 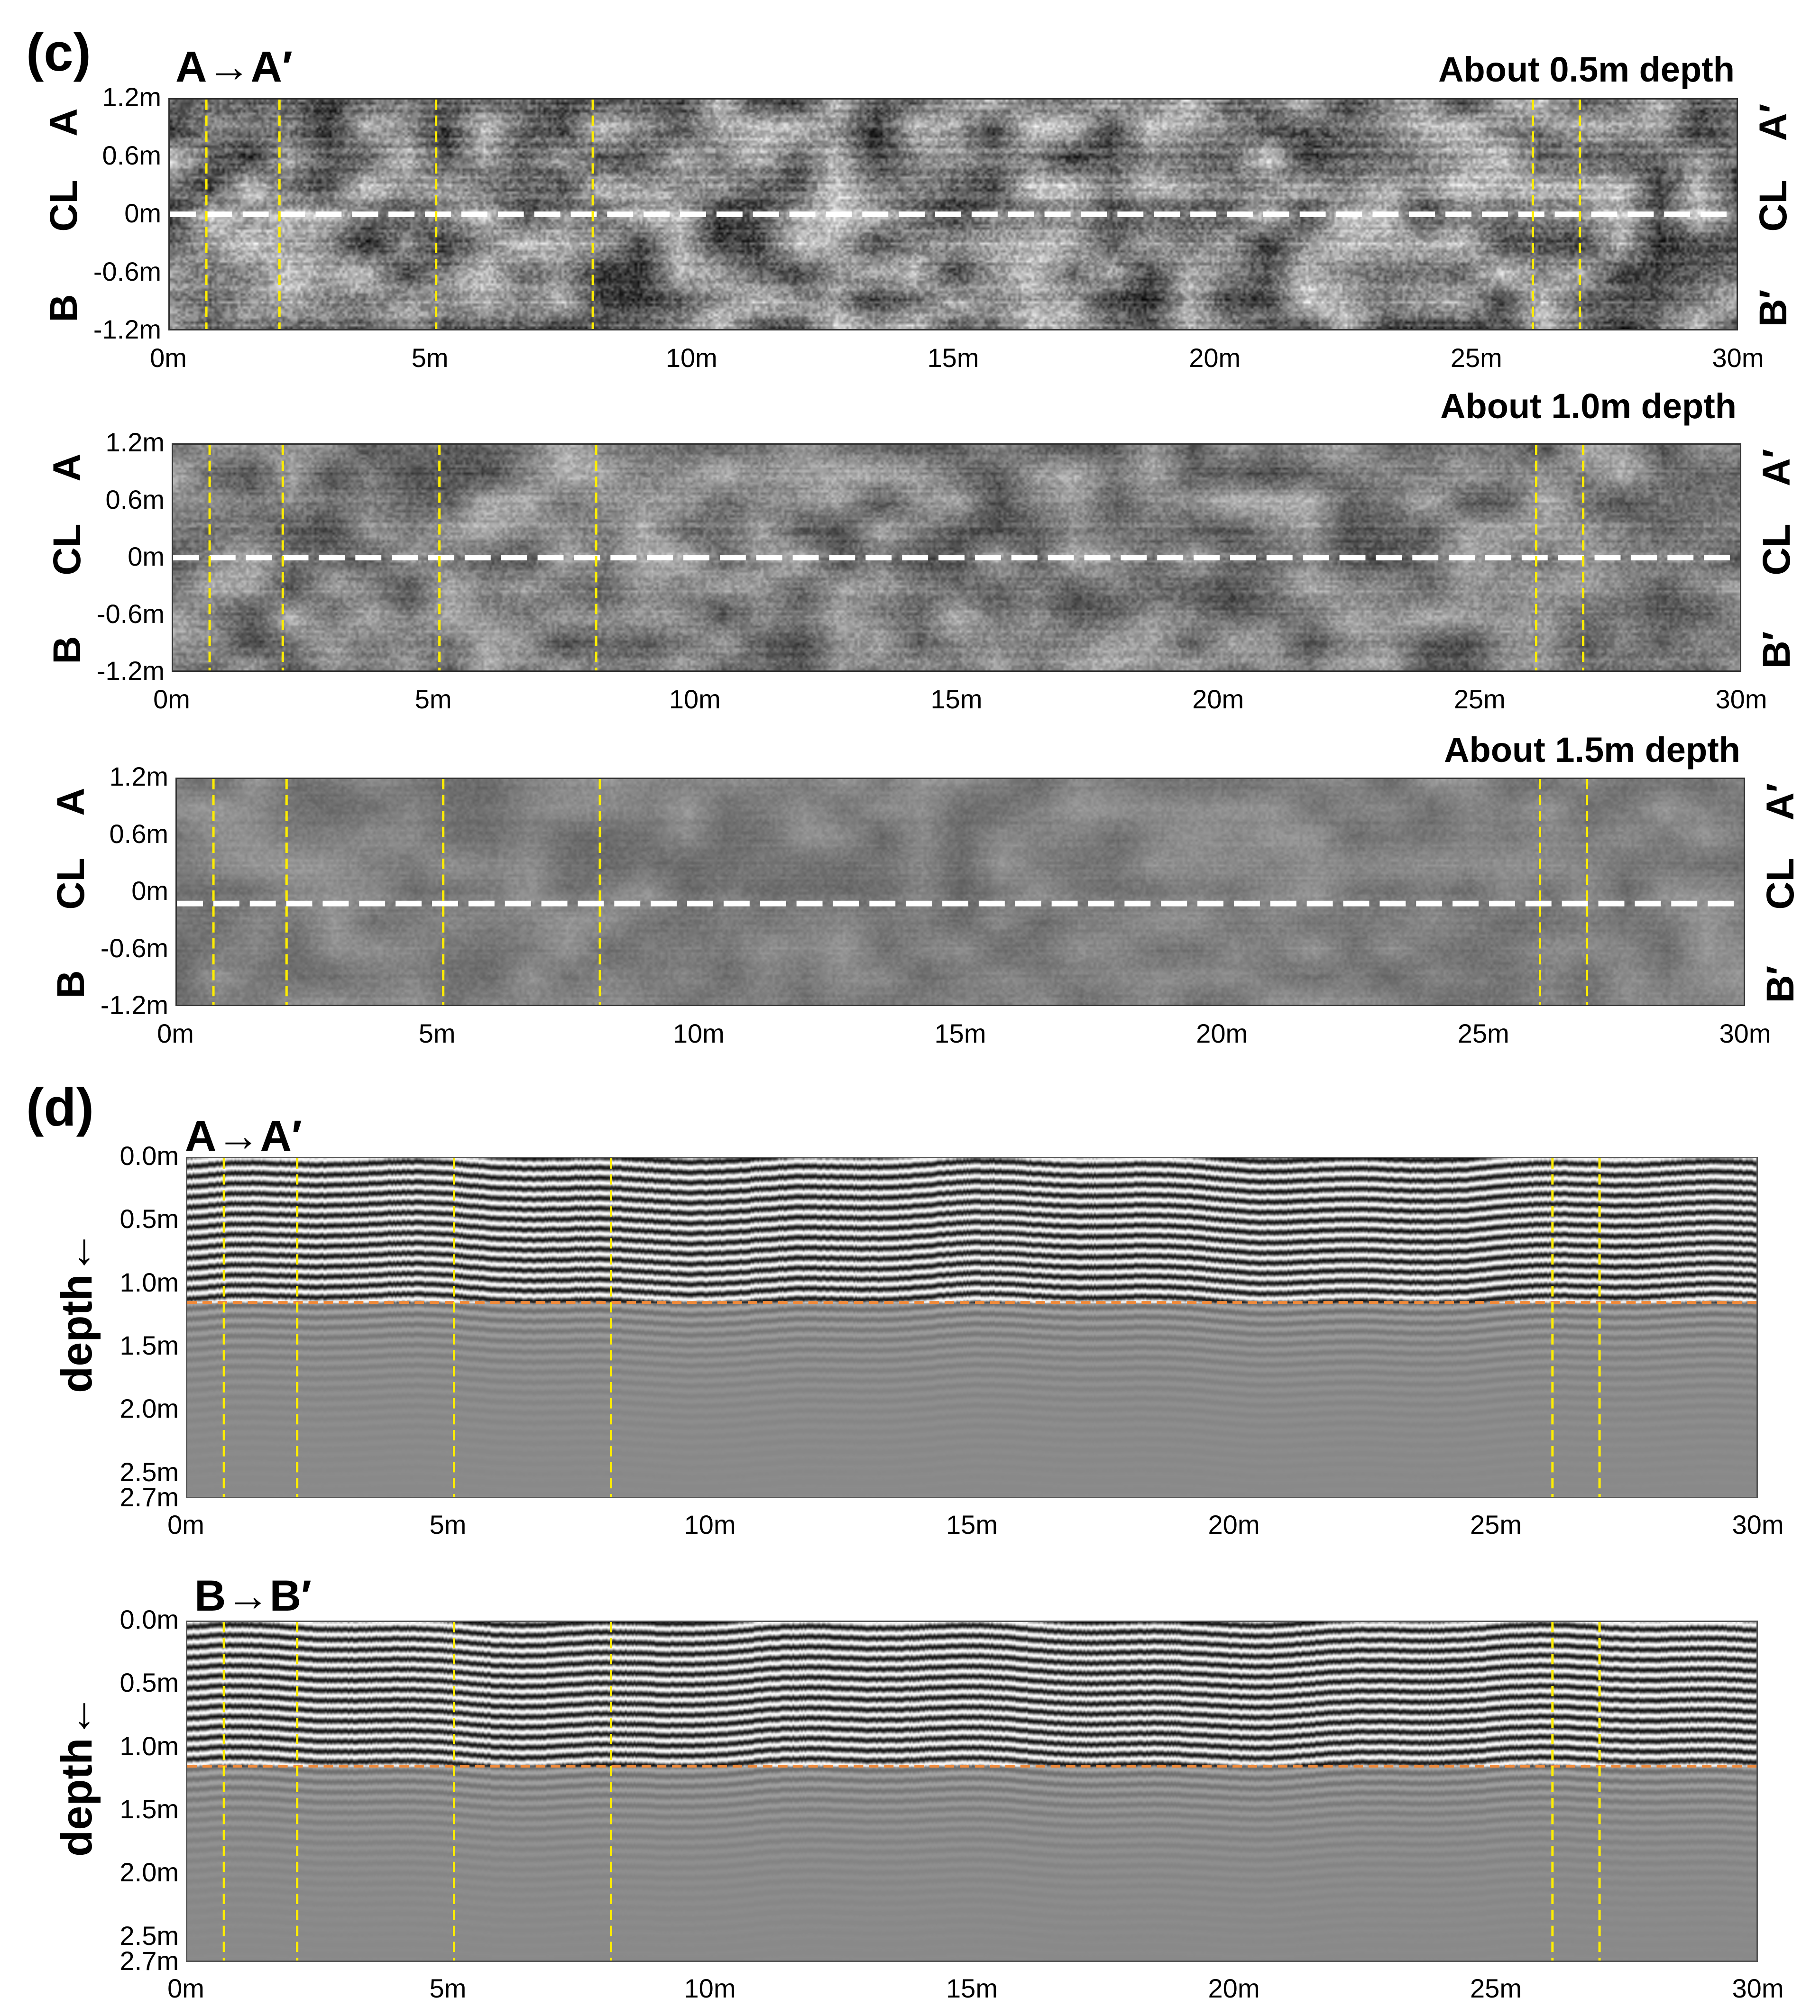 What do you see at coordinates (1586, 69) in the screenshot?
I see `slice-1-title: About 0.5m depth` at bounding box center [1586, 69].